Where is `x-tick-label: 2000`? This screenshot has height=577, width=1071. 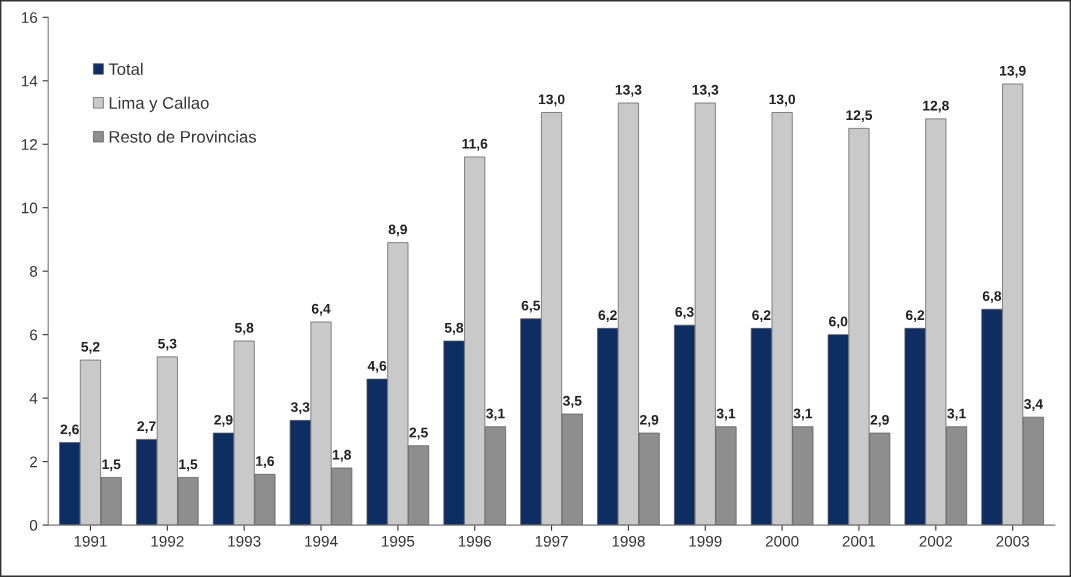 x-tick-label: 2000 is located at coordinates (782, 541).